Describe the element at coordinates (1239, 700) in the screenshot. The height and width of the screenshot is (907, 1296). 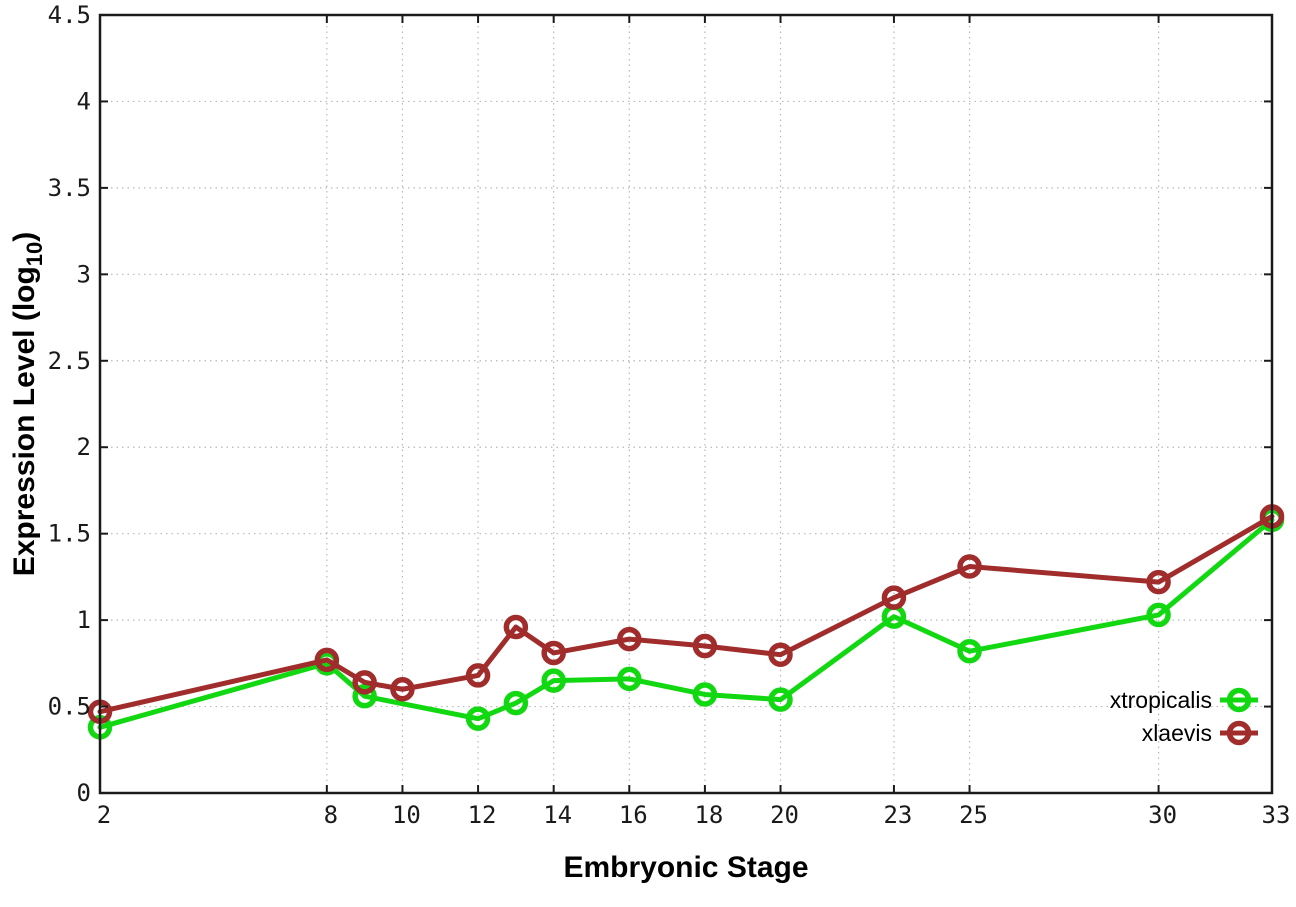
I see `legend-sample-marker-xtropicalis` at that location.